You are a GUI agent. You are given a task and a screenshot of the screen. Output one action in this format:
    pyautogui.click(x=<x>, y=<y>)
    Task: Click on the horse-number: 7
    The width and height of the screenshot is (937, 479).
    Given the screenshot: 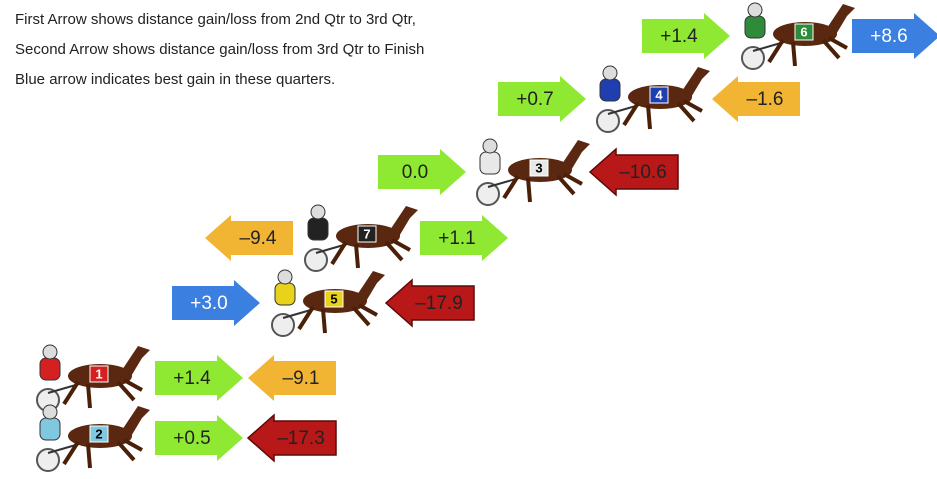 What is the action you would take?
    pyautogui.click(x=366, y=233)
    